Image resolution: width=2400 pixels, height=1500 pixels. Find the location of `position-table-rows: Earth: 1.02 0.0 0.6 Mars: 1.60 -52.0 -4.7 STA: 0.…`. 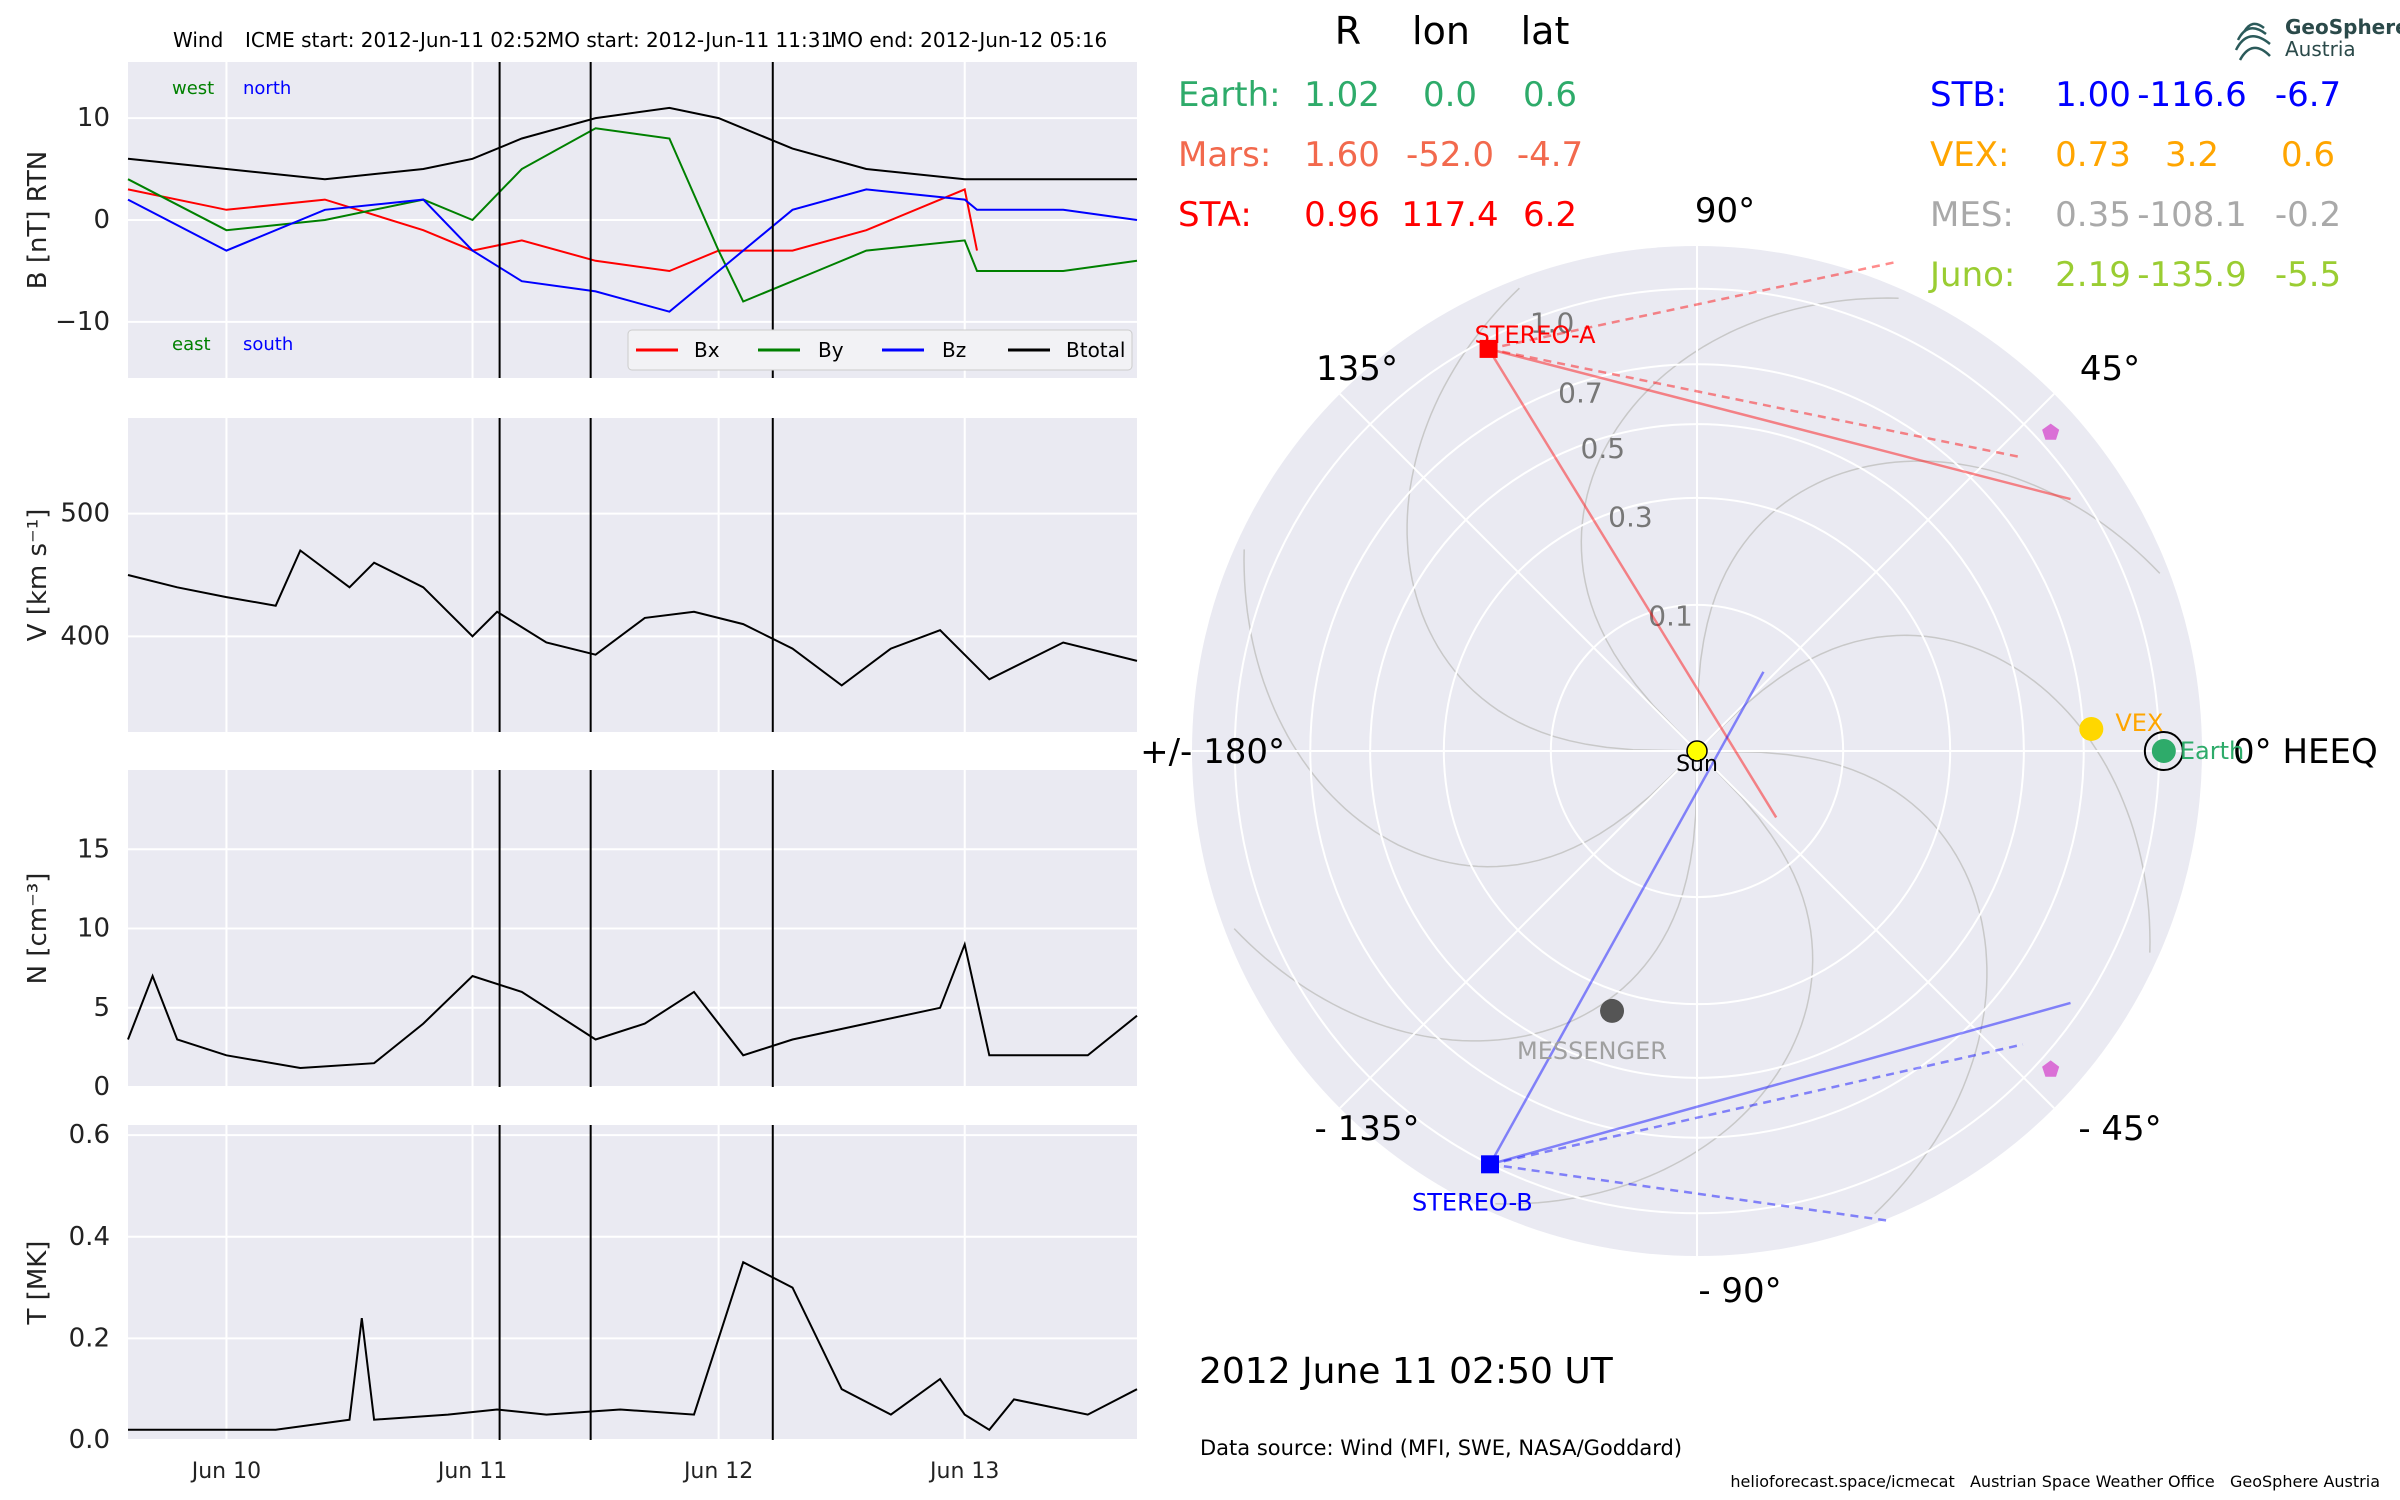

position-table-rows: Earth: 1.02 0.0 0.6 Mars: 1.60 -52.0 -4.7 STA: 0.… is located at coordinates (1759, 185).